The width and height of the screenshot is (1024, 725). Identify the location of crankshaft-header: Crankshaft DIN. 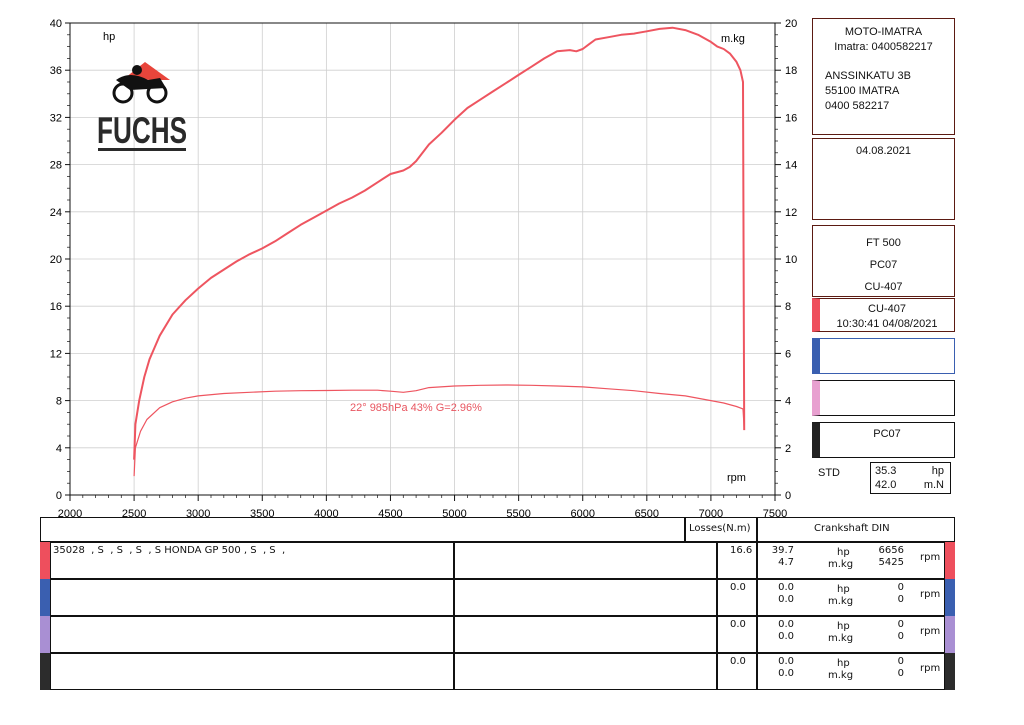
(856, 529).